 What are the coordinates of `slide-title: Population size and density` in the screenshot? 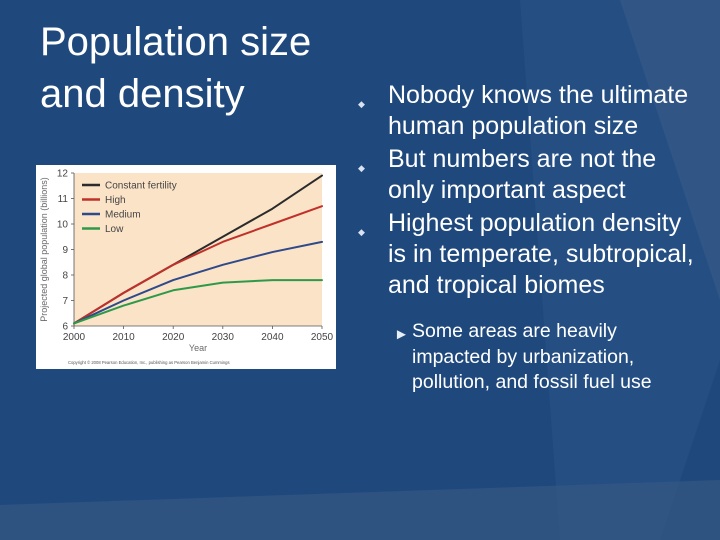 It's located at (205, 68).